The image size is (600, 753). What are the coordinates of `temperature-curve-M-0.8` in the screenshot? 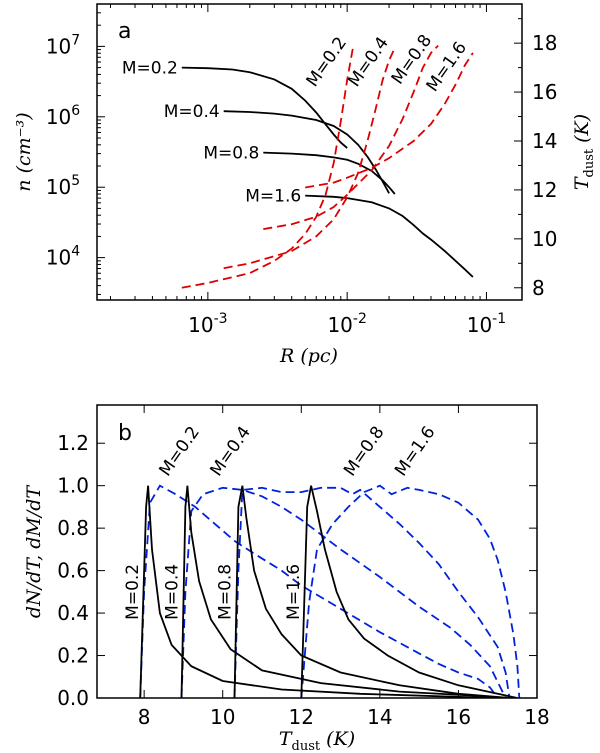 It's located at (351, 137).